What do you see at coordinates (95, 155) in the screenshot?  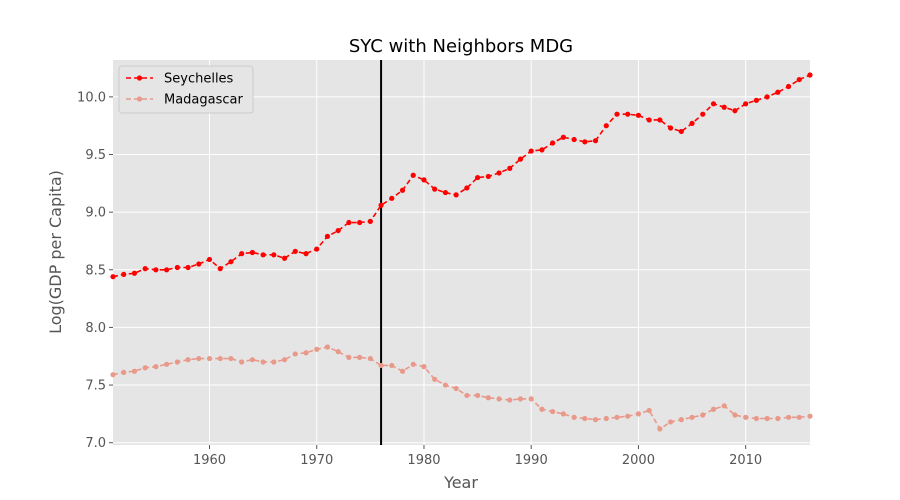 I see `y-tick-label: 9.5` at bounding box center [95, 155].